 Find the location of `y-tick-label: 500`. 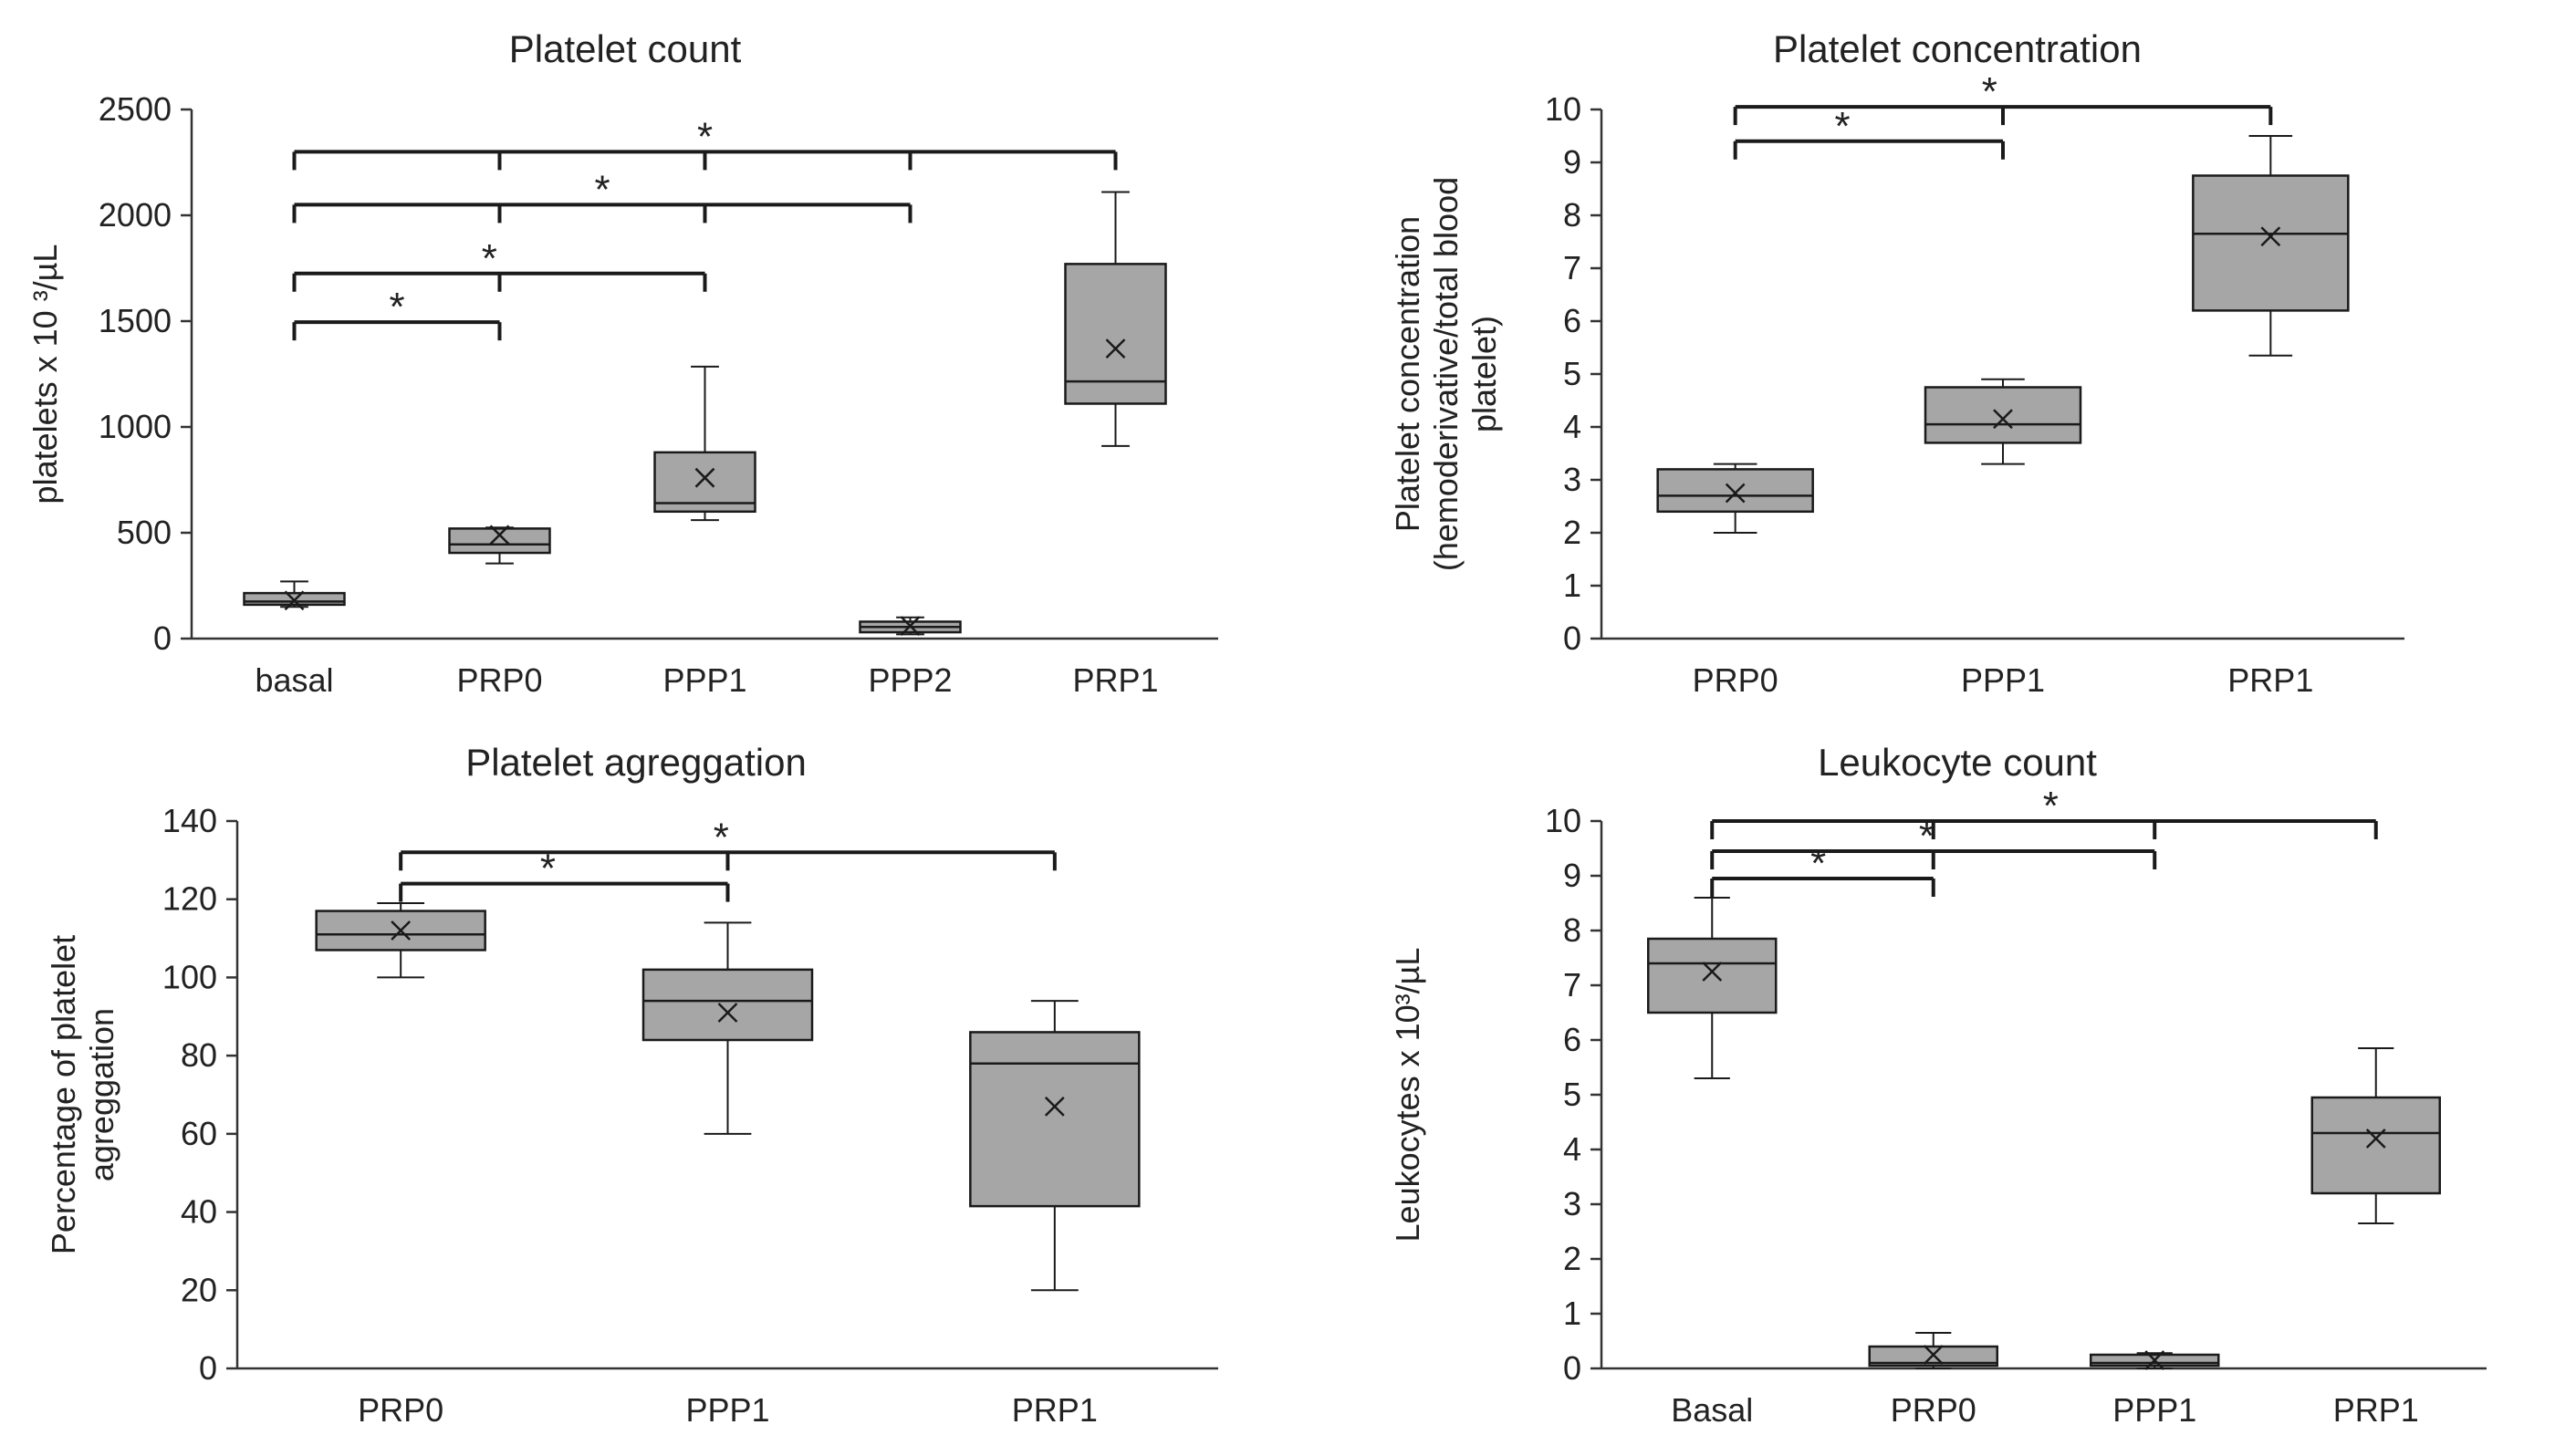

y-tick-label: 500 is located at coordinates (144, 532).